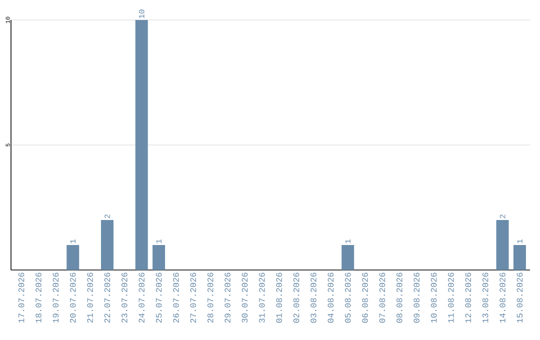 The height and width of the screenshot is (340, 540). Describe the element at coordinates (279, 297) in the screenshot. I see `x-tick-label: 01.08.2026` at that location.